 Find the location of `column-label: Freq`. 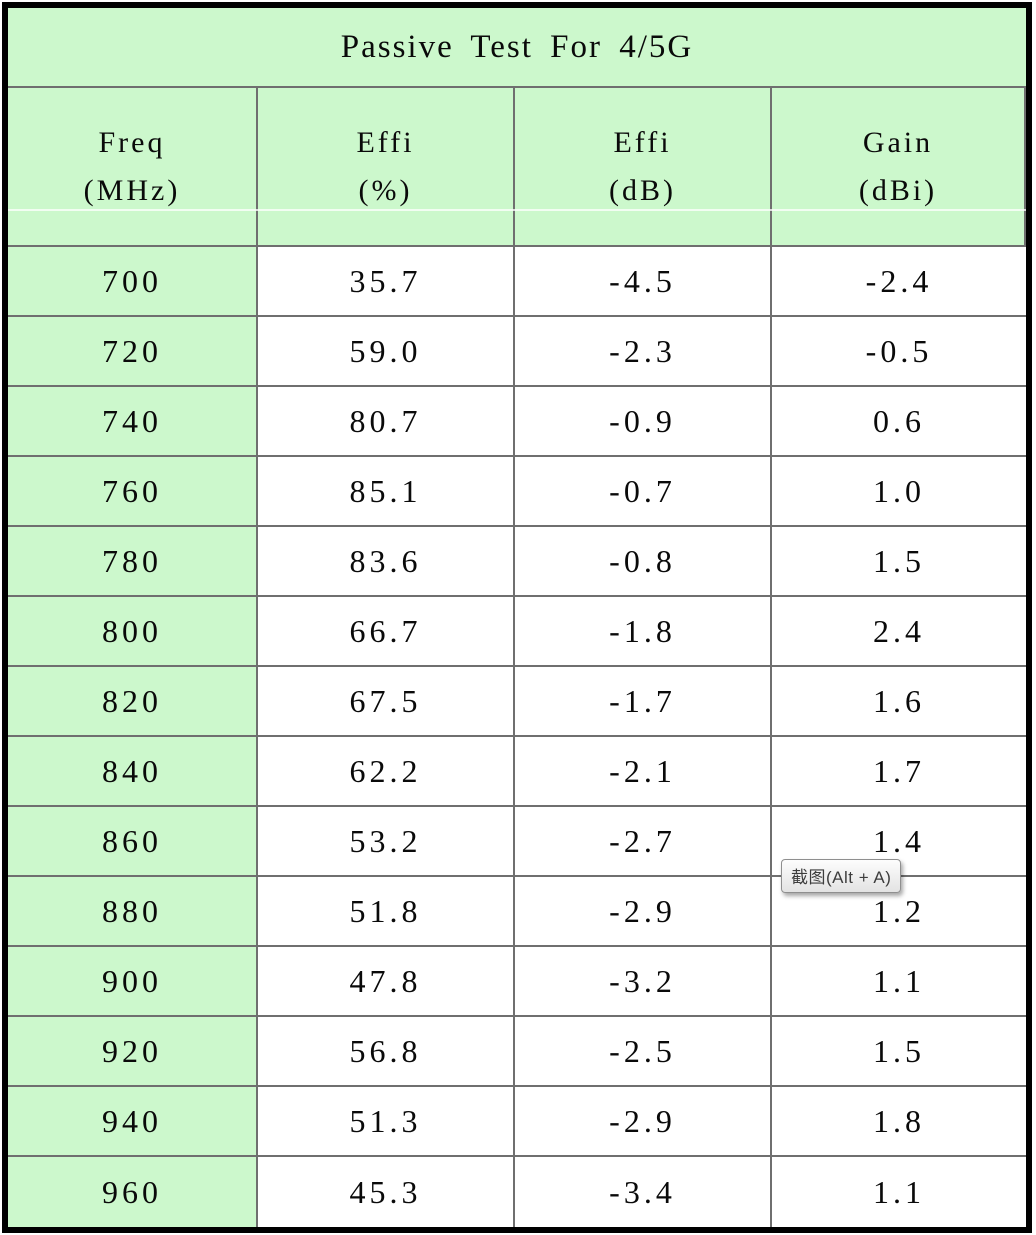

column-label: Freq is located at coordinates (132, 142).